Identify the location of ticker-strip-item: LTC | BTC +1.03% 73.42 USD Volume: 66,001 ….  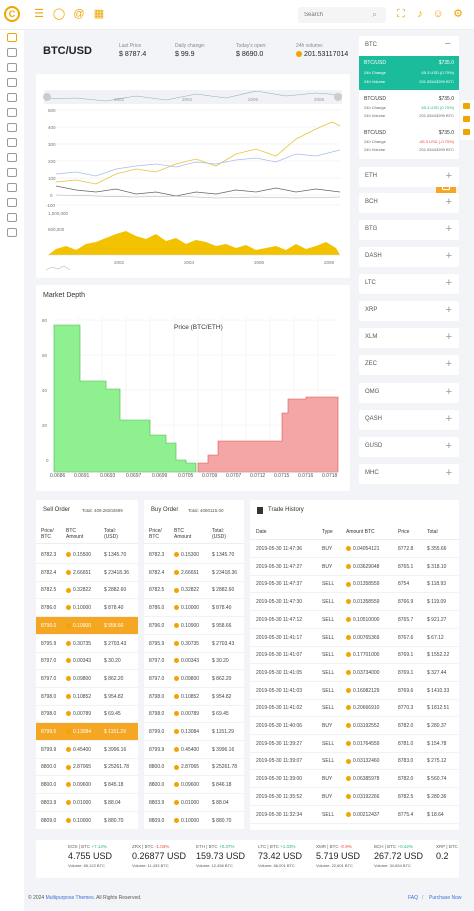
(288, 860).